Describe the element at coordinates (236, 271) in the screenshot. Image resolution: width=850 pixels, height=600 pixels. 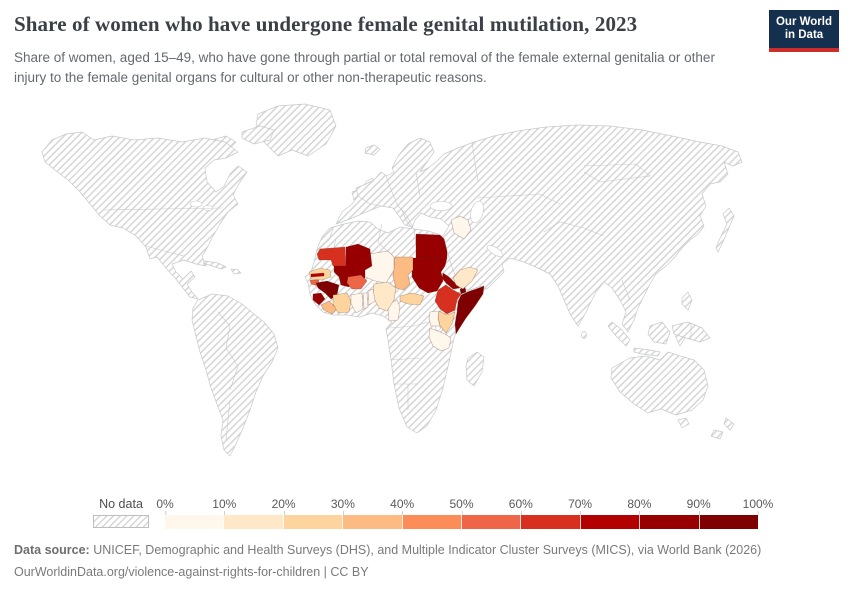
I see `landmass-hispaniola` at that location.